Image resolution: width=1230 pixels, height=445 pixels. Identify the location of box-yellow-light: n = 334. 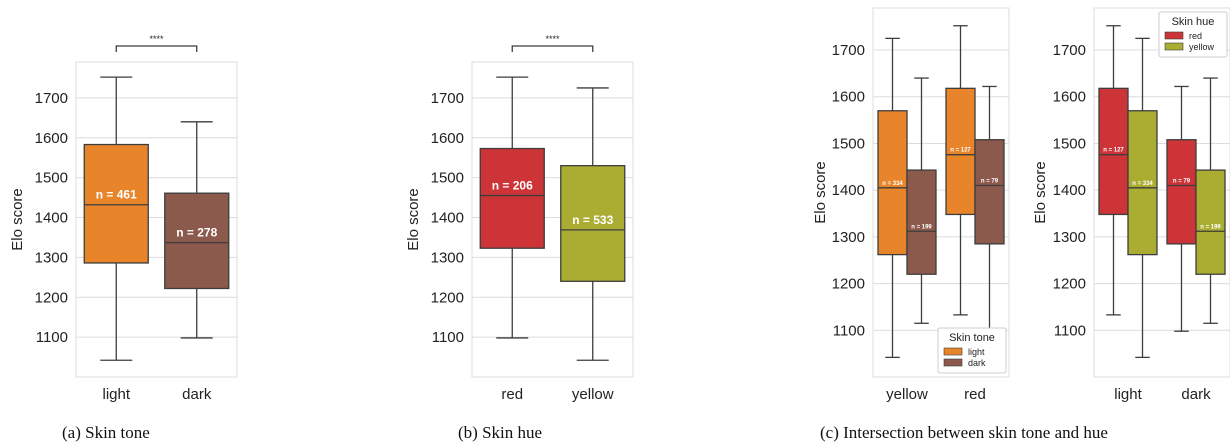
(892, 198).